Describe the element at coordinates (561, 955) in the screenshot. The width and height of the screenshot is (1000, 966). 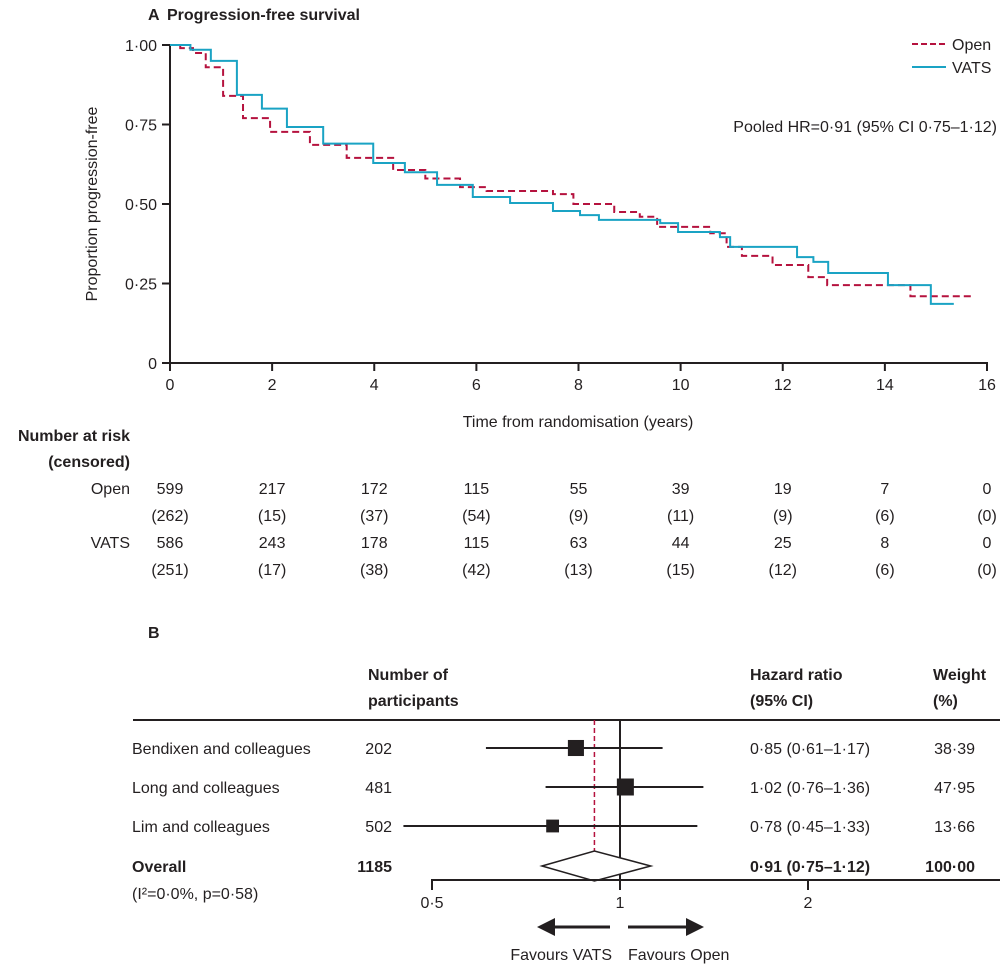
I see `favours-vats-label: Favours VATS` at that location.